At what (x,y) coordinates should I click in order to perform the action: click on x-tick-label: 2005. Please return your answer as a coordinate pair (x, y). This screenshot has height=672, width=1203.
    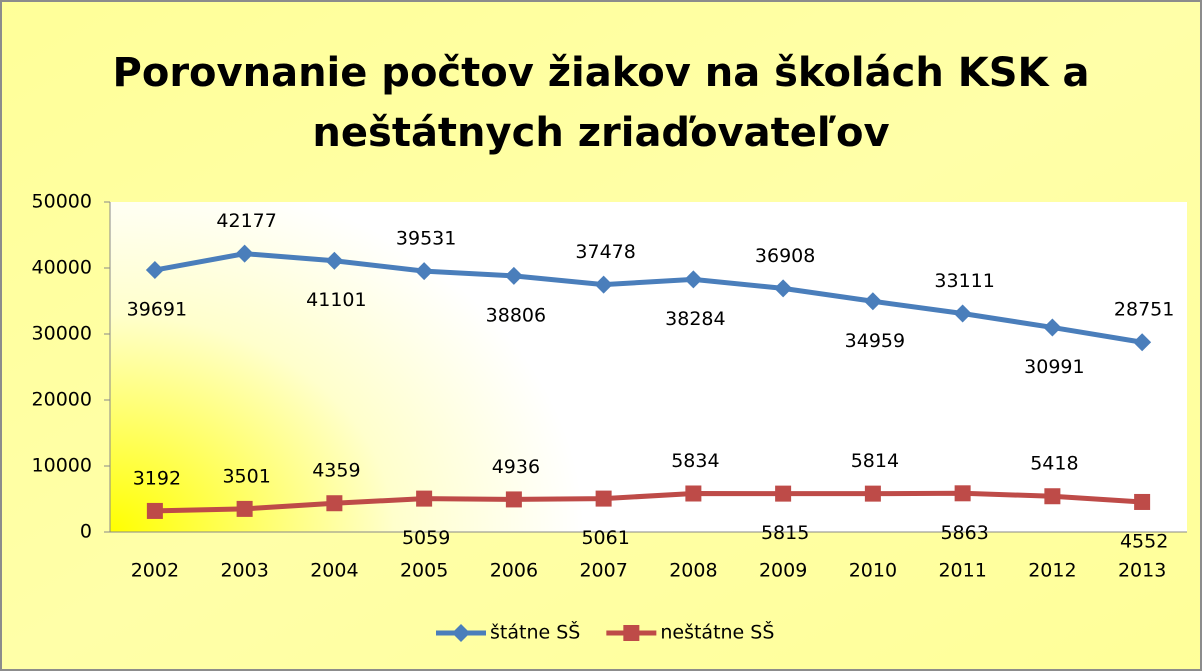
    Looking at the image, I should click on (424, 571).